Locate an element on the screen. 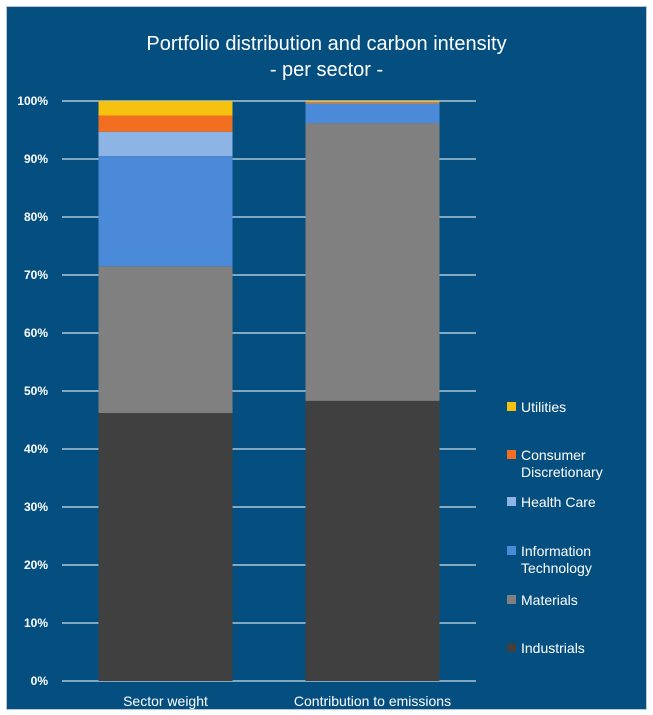  chart-subtitle: - per sector - is located at coordinates (326, 70).